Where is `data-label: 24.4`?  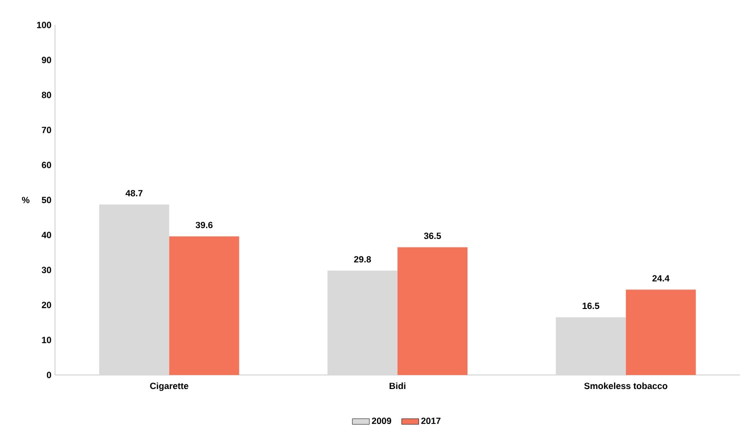 data-label: 24.4 is located at coordinates (661, 278).